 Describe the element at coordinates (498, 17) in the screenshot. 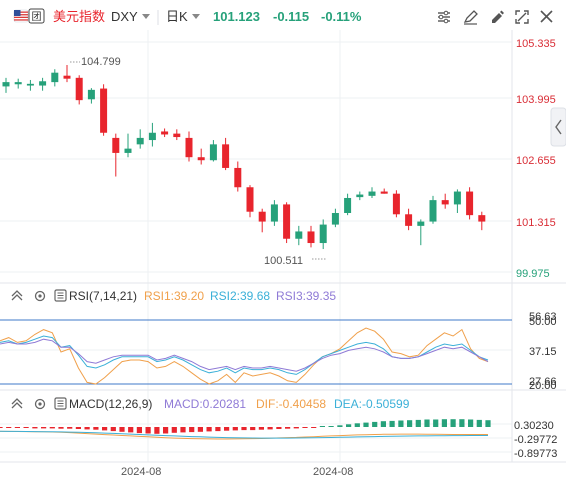

I see `edit-tool-icon` at that location.